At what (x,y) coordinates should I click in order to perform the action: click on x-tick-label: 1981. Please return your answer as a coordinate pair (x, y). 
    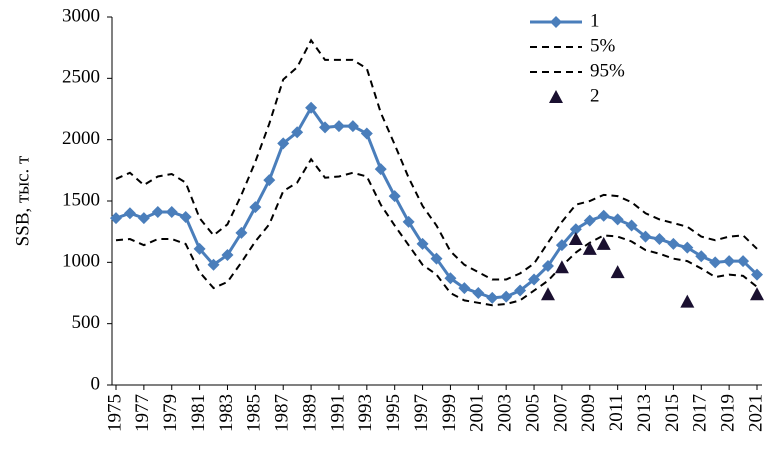
    Looking at the image, I should click on (198, 413).